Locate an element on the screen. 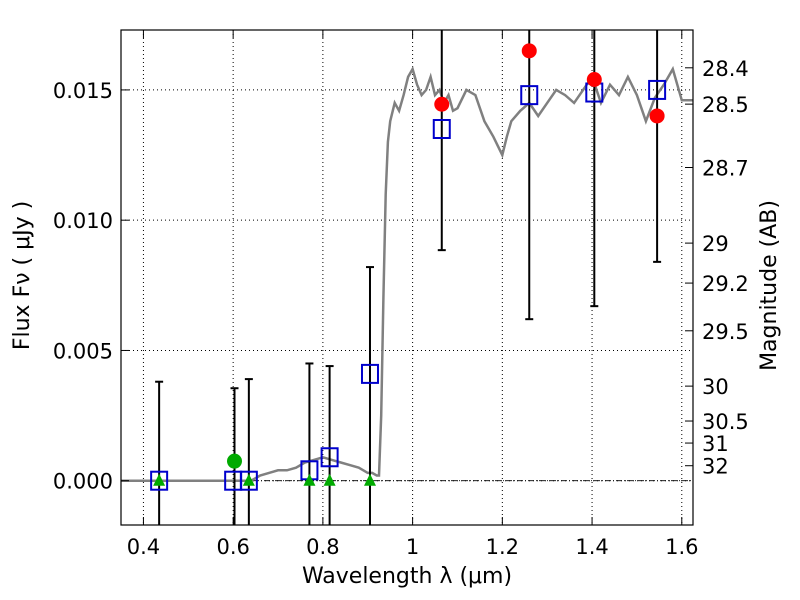 The image size is (800, 600). x-tick-labels: 0.4 0.6 0.8 1 1.2 1.4 1.6 is located at coordinates (413, 547).